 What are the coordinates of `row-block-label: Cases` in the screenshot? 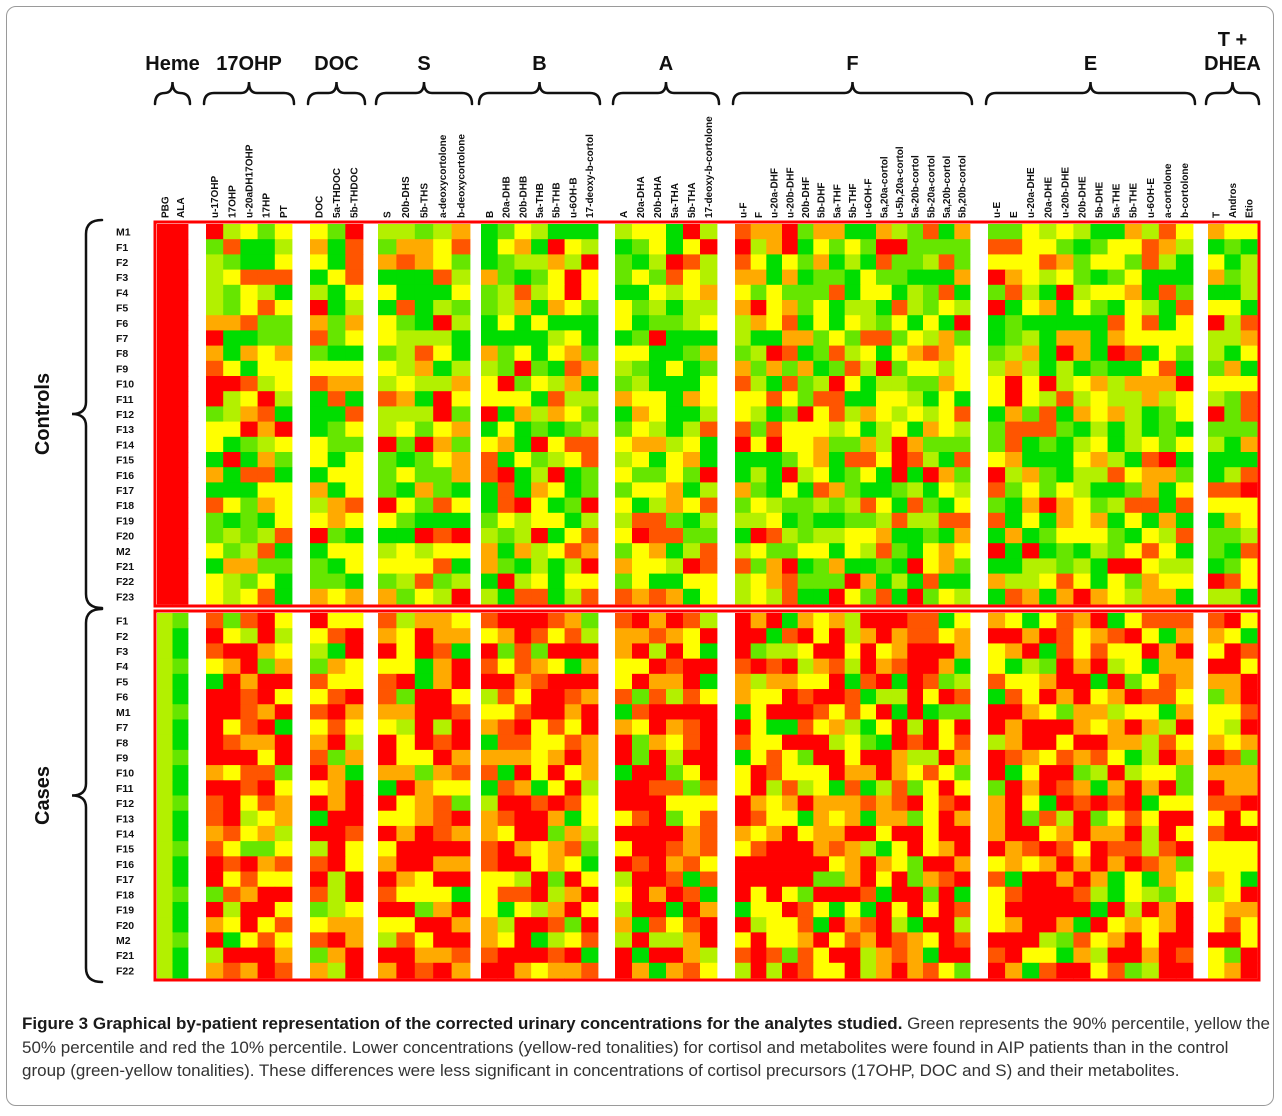 It's located at (43, 795).